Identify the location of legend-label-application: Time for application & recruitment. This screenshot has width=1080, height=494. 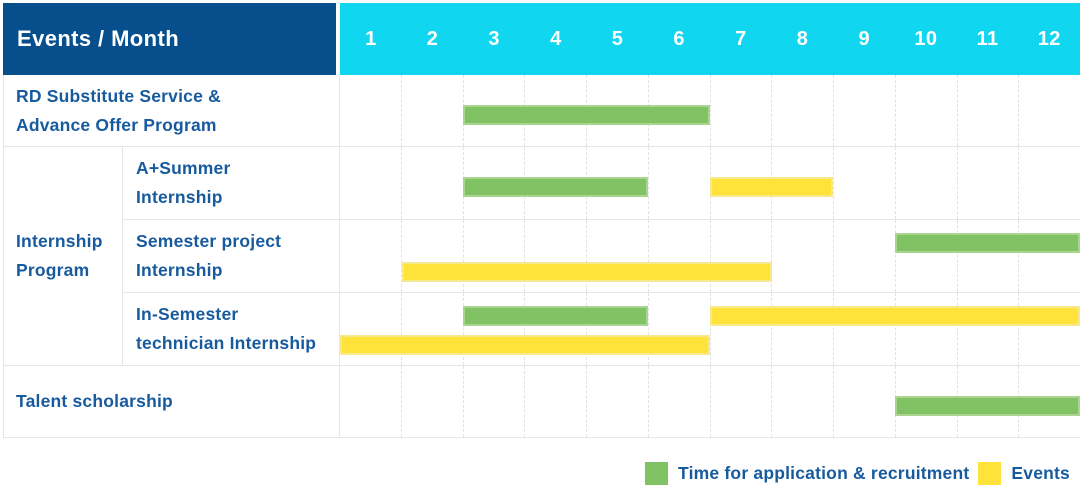
(824, 473).